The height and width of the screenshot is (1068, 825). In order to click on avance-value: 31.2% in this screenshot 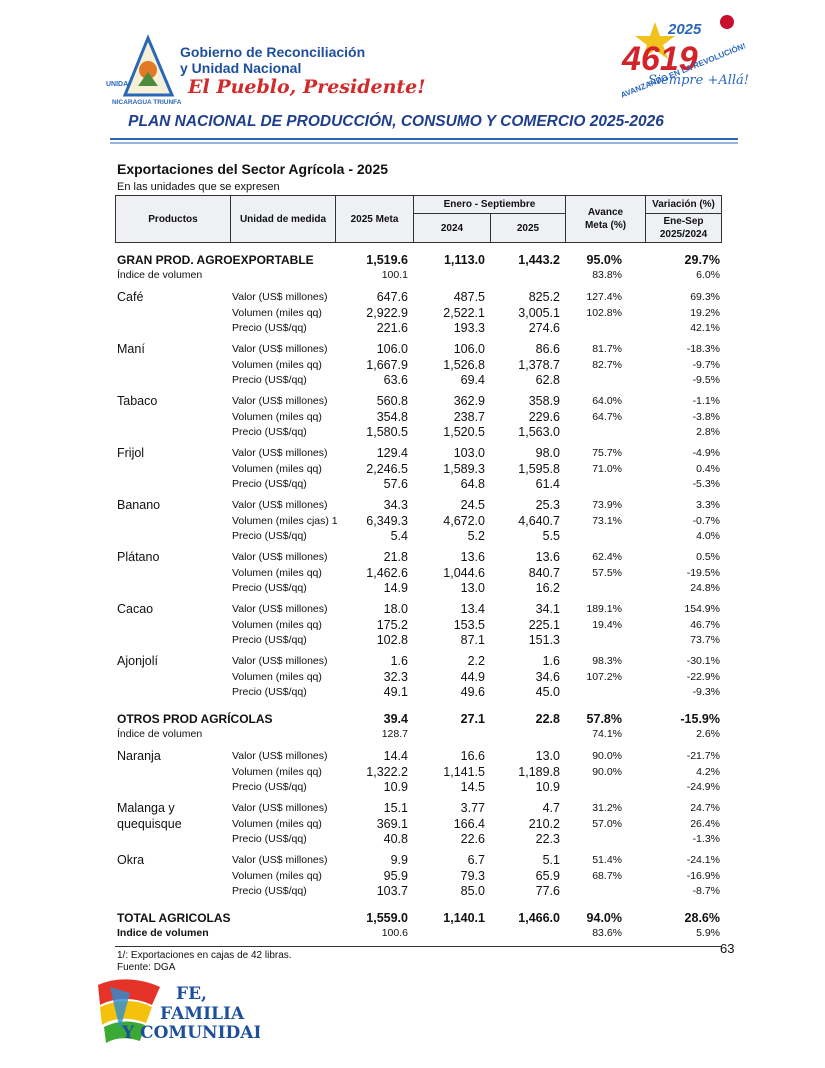, I will do `click(607, 808)`.